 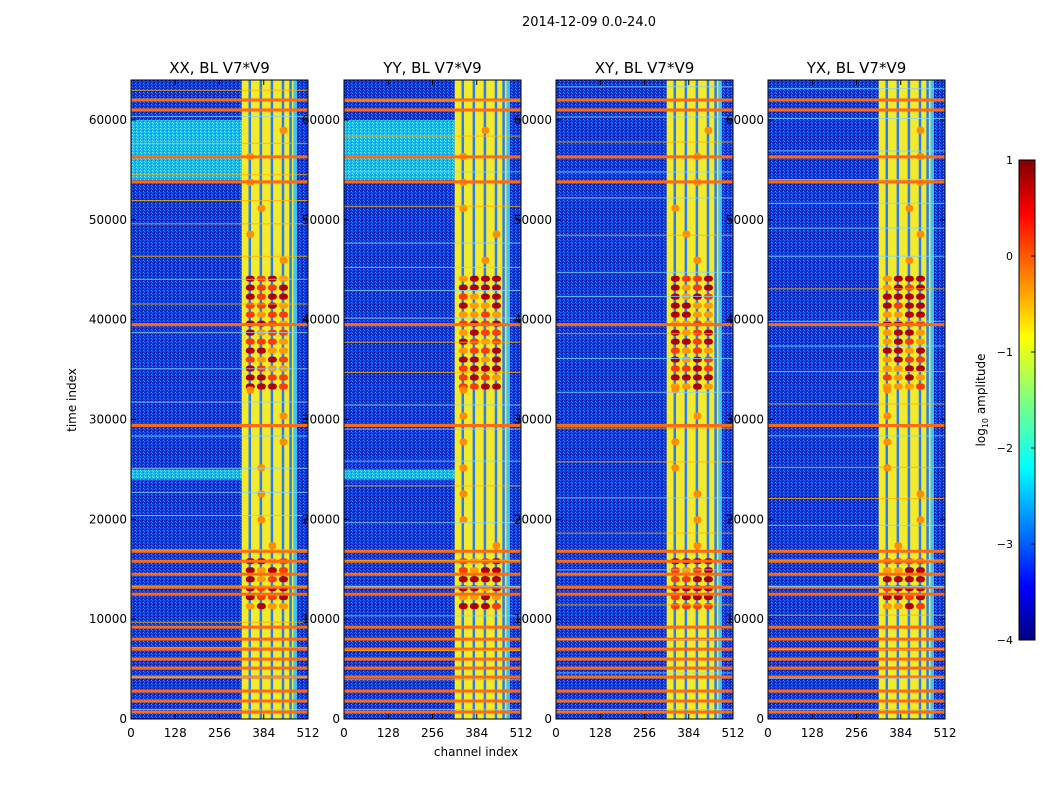 What do you see at coordinates (308, 733) in the screenshot?
I see `x-tick-label: 512` at bounding box center [308, 733].